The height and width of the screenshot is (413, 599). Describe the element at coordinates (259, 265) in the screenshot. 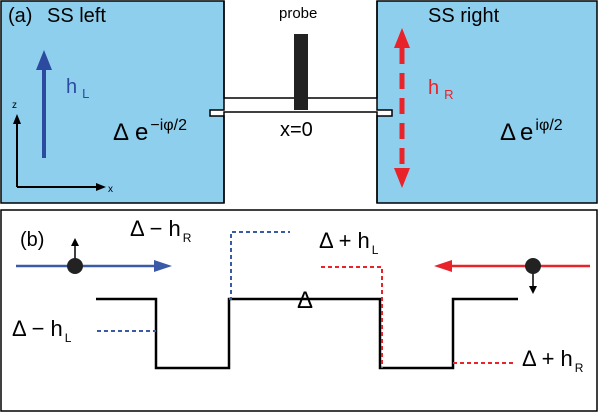

I see `blue-level-upper` at that location.